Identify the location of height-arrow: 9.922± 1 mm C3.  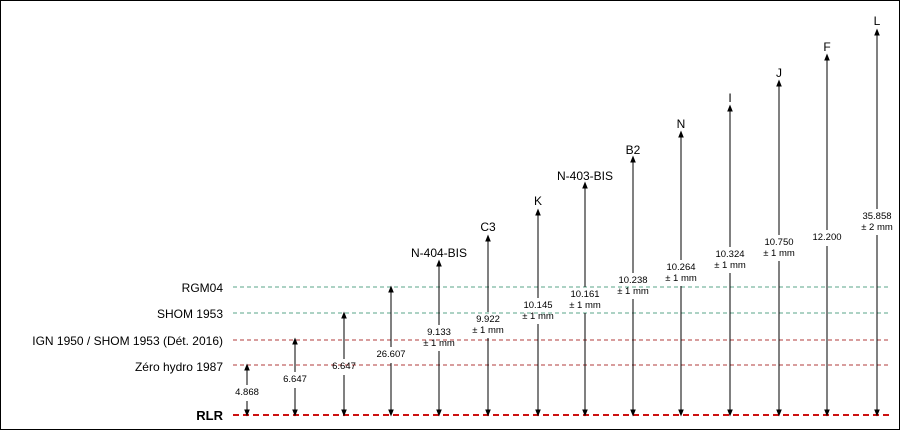
(488, 318).